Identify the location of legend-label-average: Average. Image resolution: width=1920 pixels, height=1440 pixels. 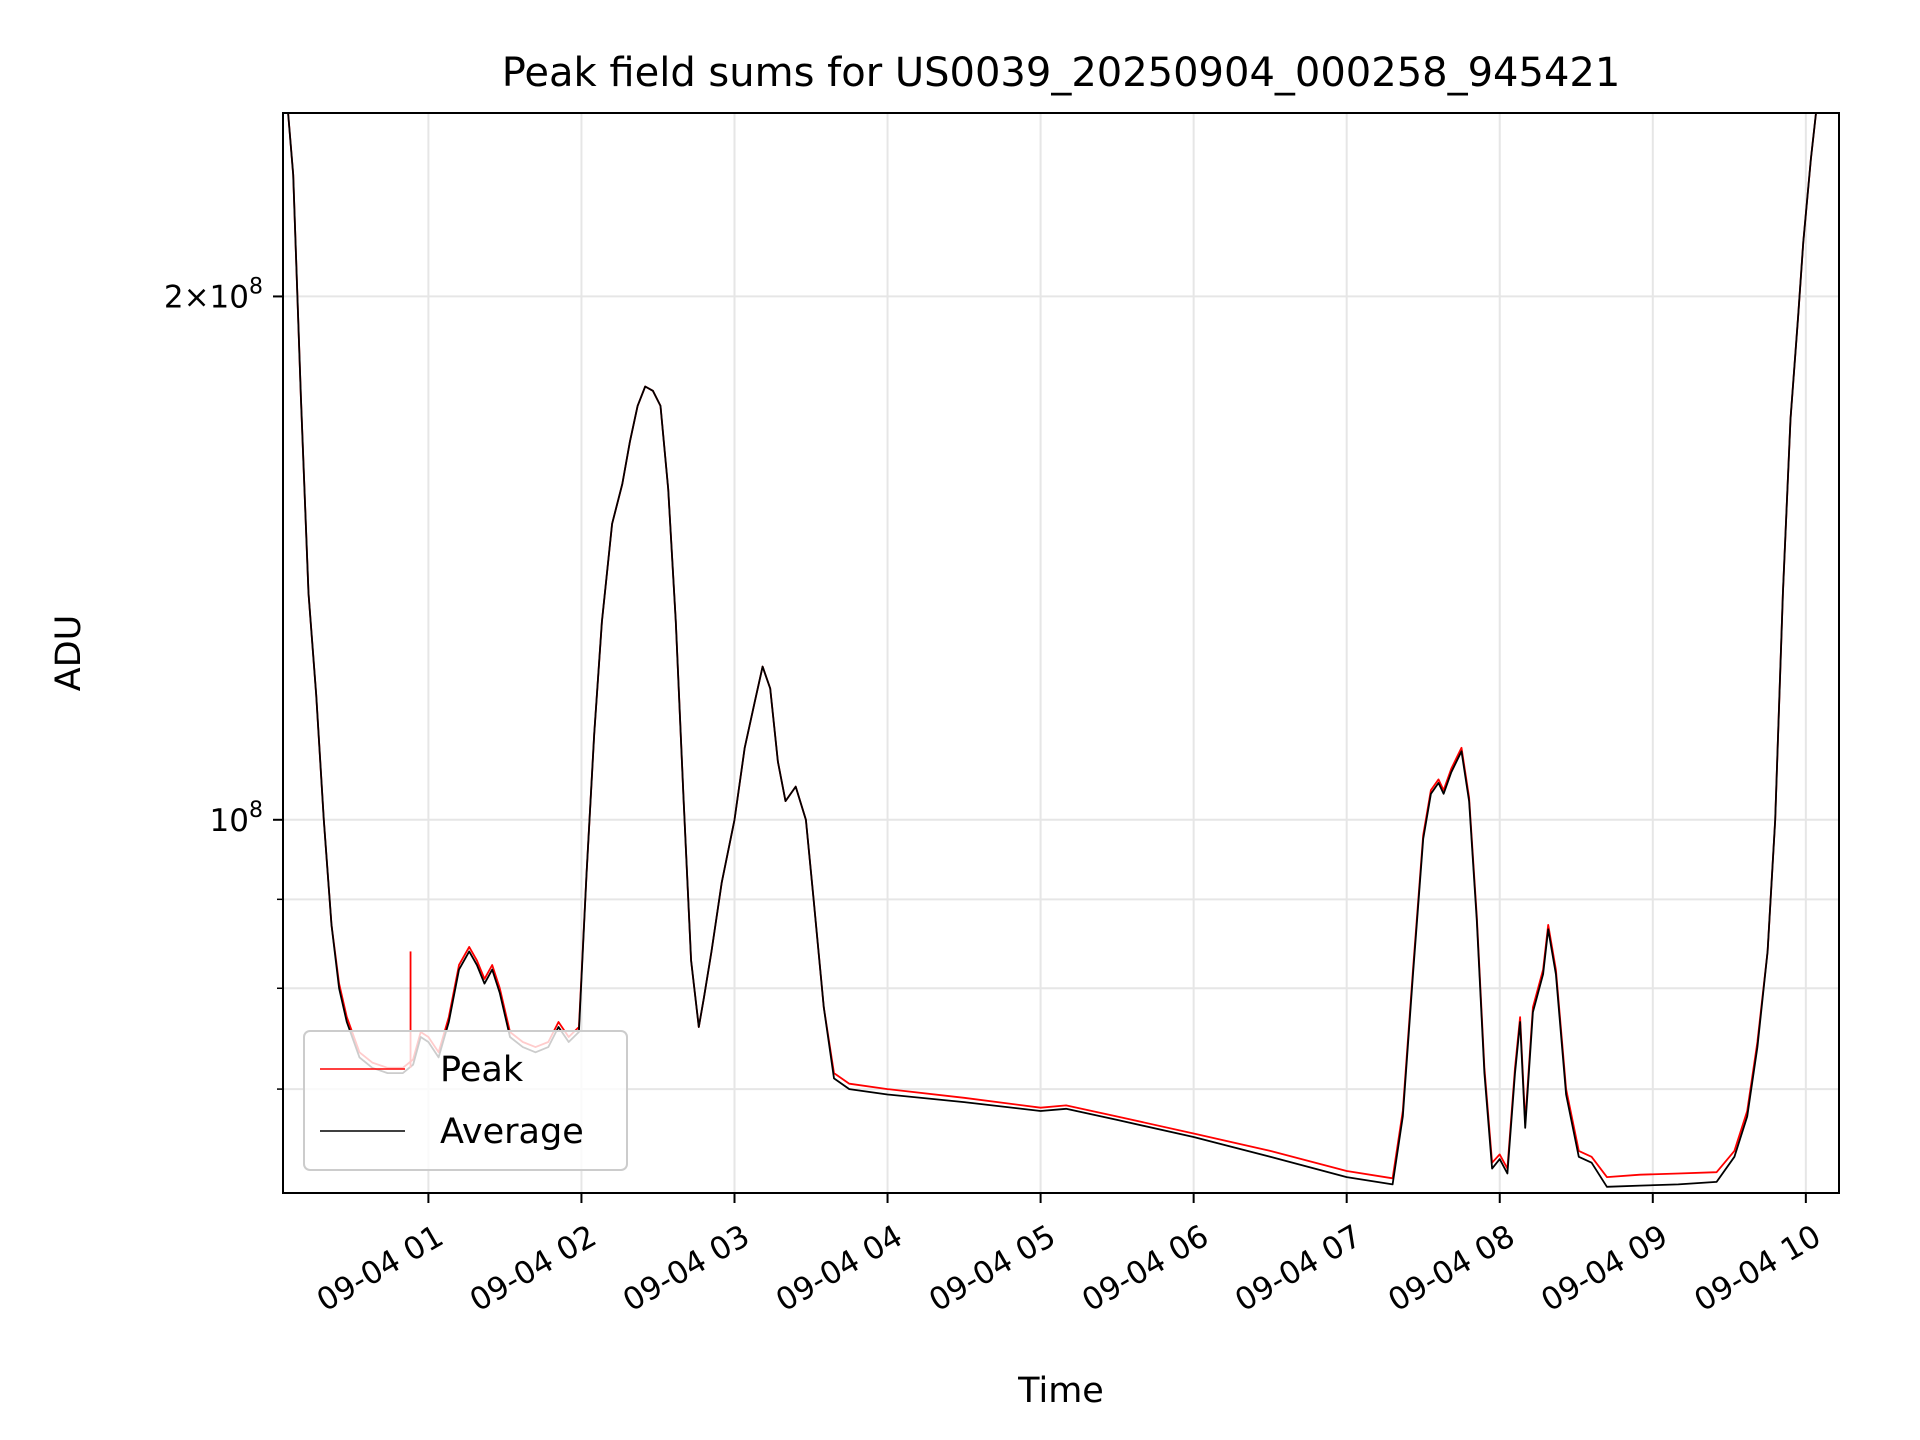
(512, 1132).